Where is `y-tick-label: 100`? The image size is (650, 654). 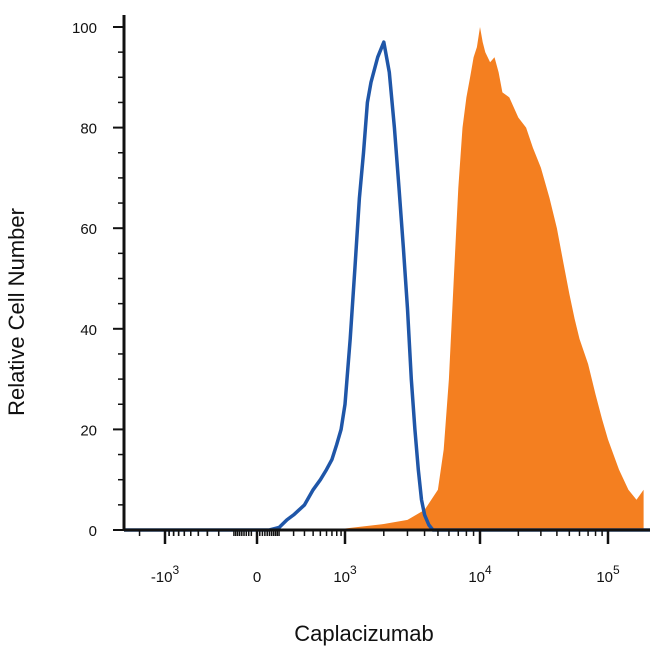
y-tick-label: 100 is located at coordinates (84, 28).